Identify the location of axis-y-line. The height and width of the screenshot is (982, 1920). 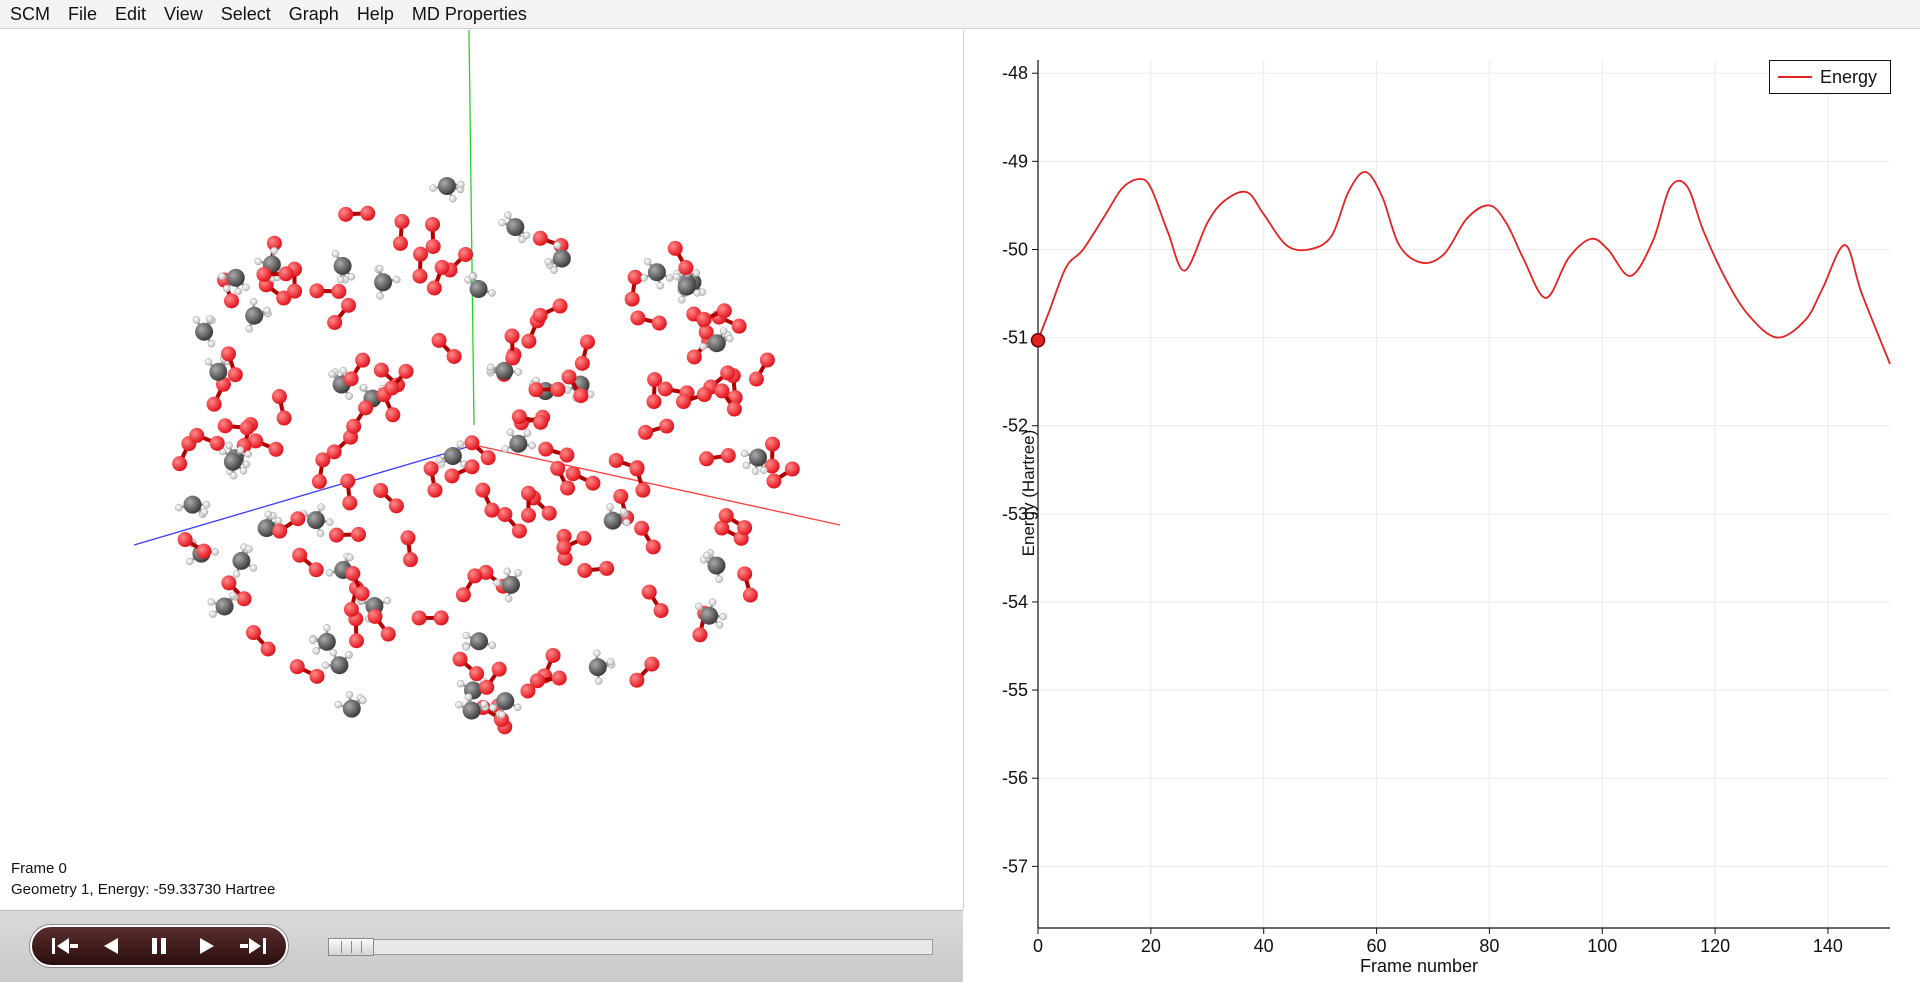
(471, 227).